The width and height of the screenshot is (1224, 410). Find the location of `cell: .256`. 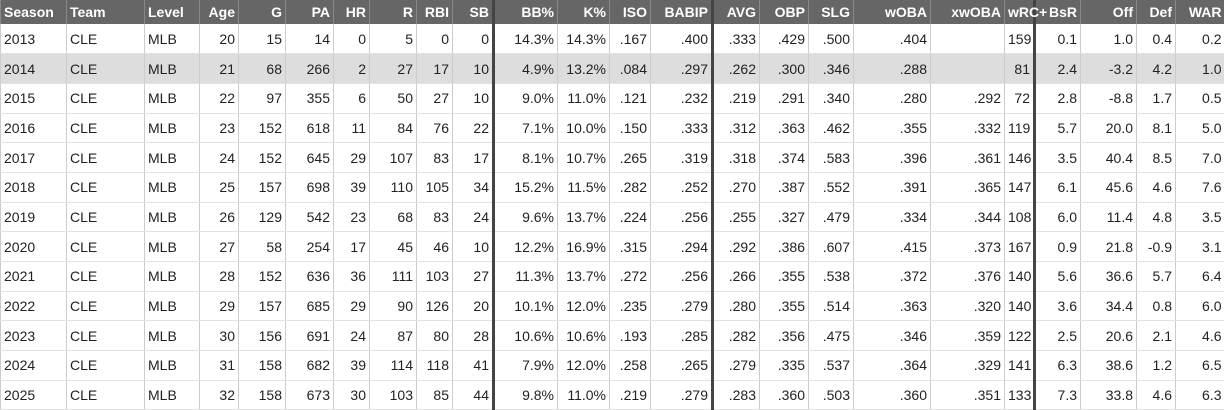

cell: .256 is located at coordinates (681, 217).